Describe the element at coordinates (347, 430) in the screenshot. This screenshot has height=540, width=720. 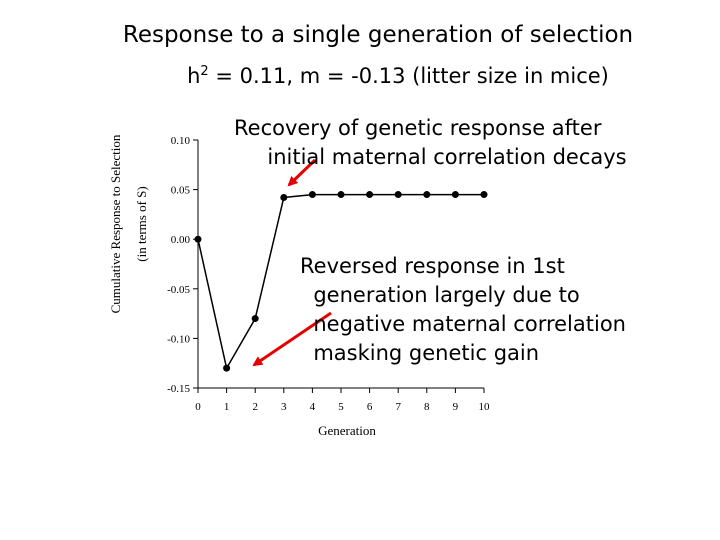
I see `x-axis-label: Generation` at that location.